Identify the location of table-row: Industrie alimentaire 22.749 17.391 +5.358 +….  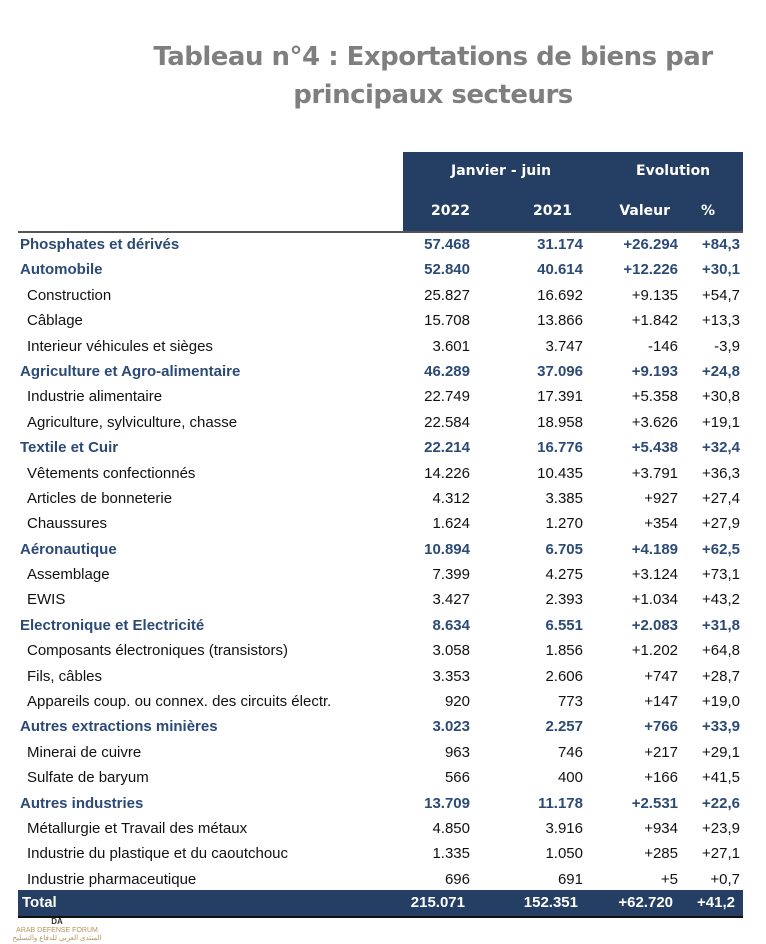
(383, 396).